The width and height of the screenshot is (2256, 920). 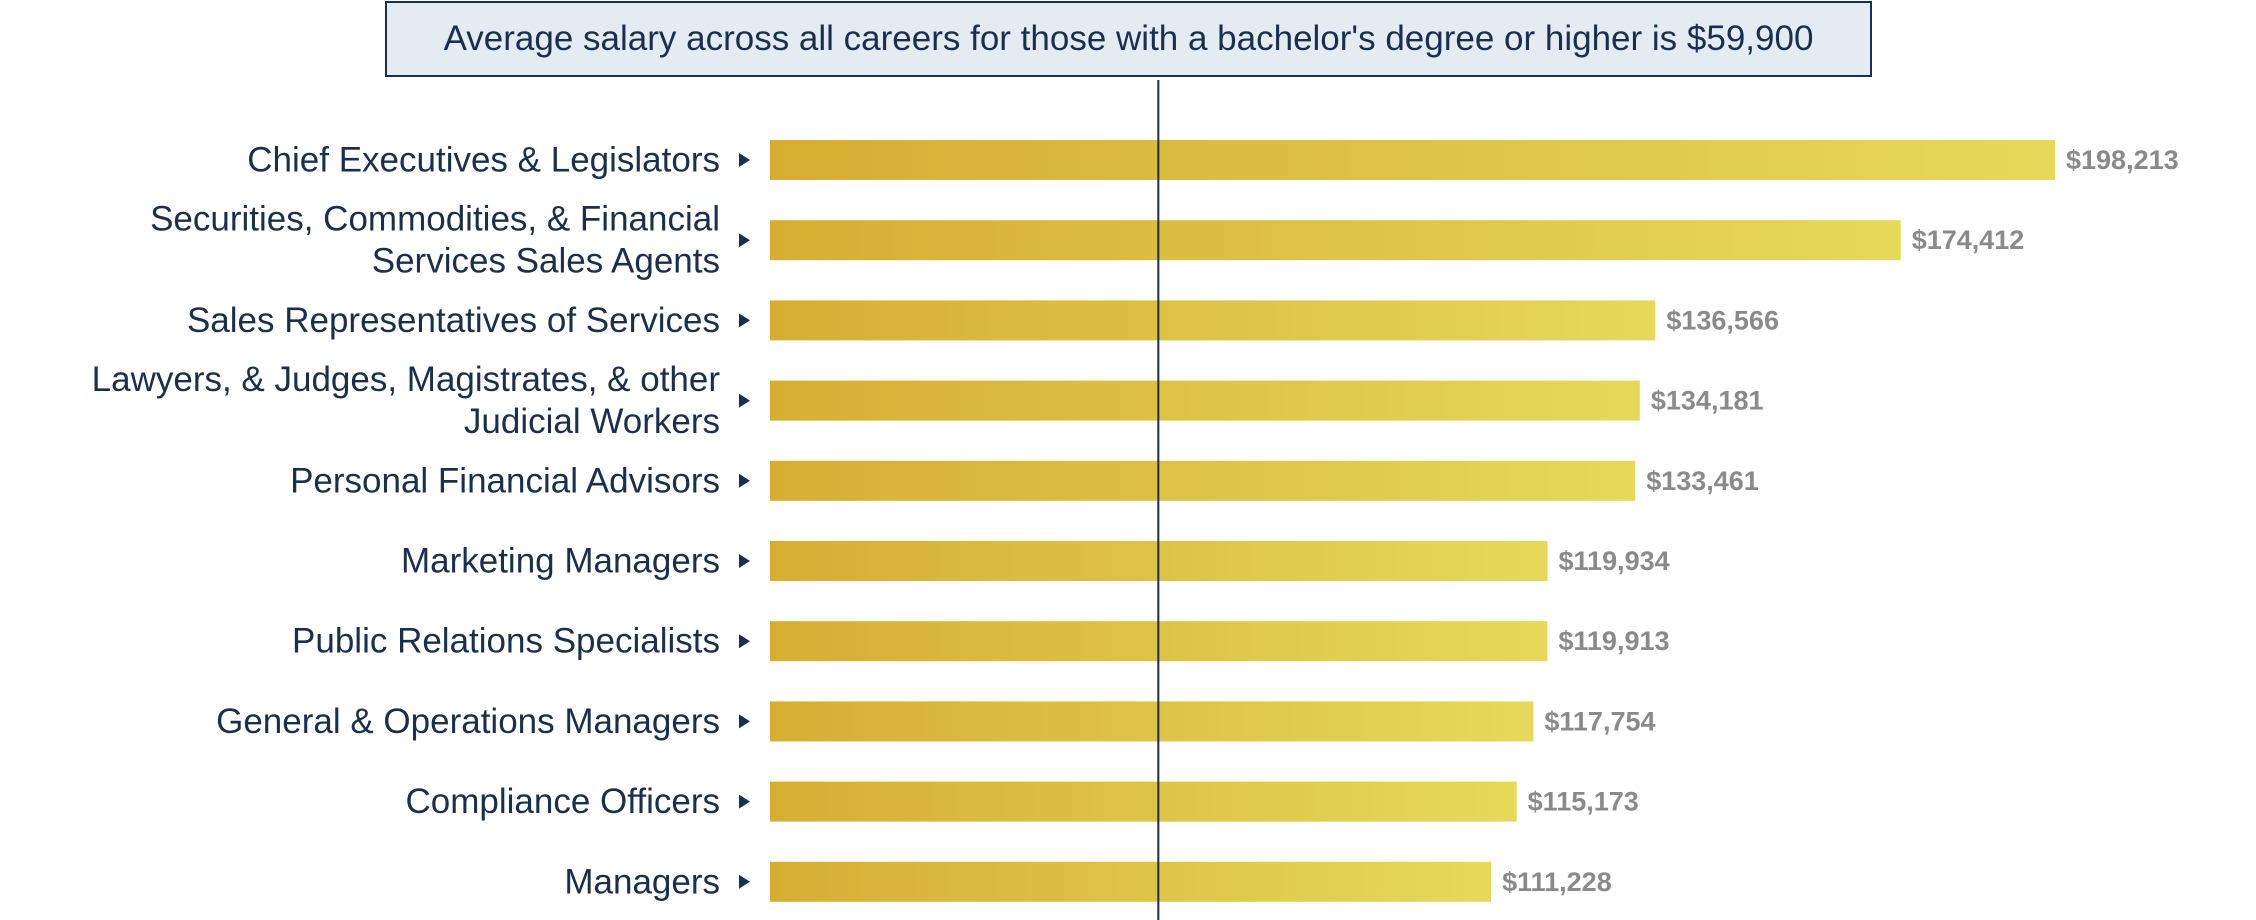 What do you see at coordinates (406, 379) in the screenshot?
I see `category-label-line: Lawyers, & Judges, Magistrates, & other` at bounding box center [406, 379].